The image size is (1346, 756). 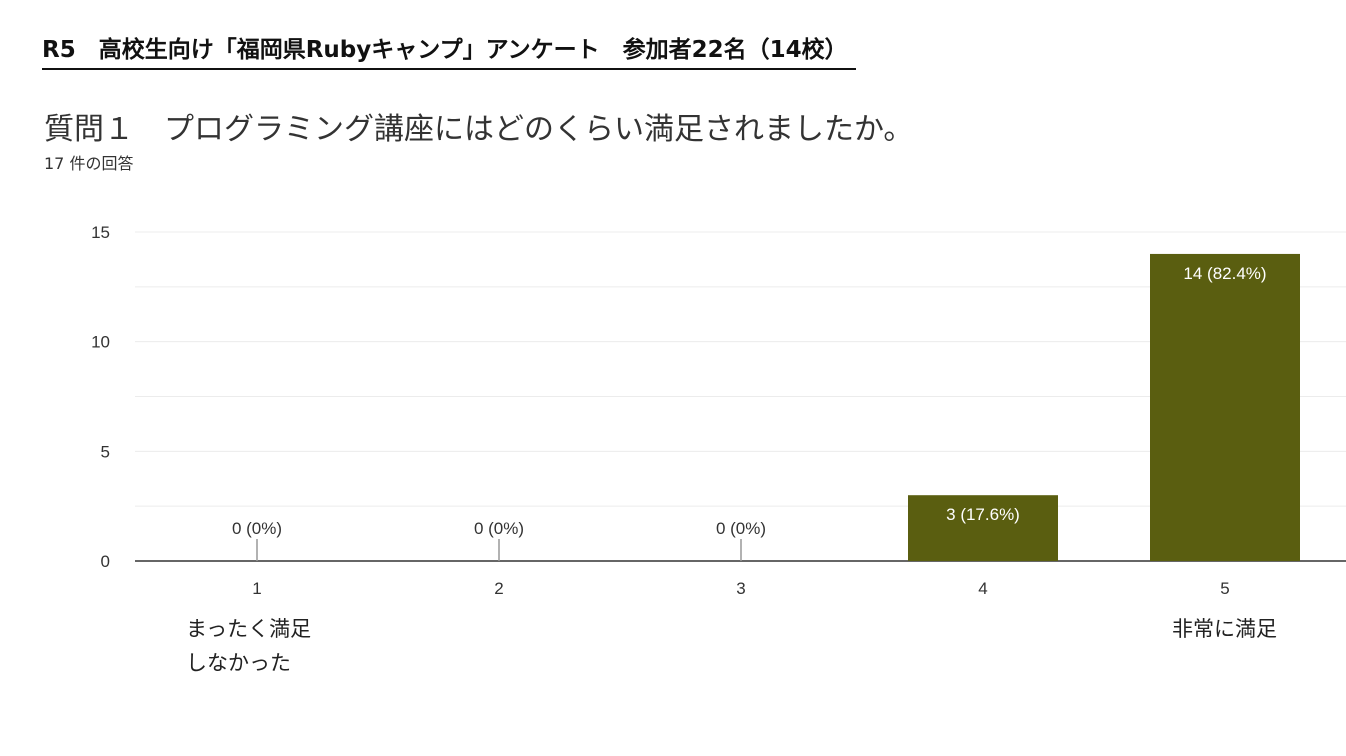 What do you see at coordinates (449, 50) in the screenshot?
I see `survey-title: R5 高校生向け「福岡県Rubyキャンプ」アンケート 参加者22名（14校）` at bounding box center [449, 50].